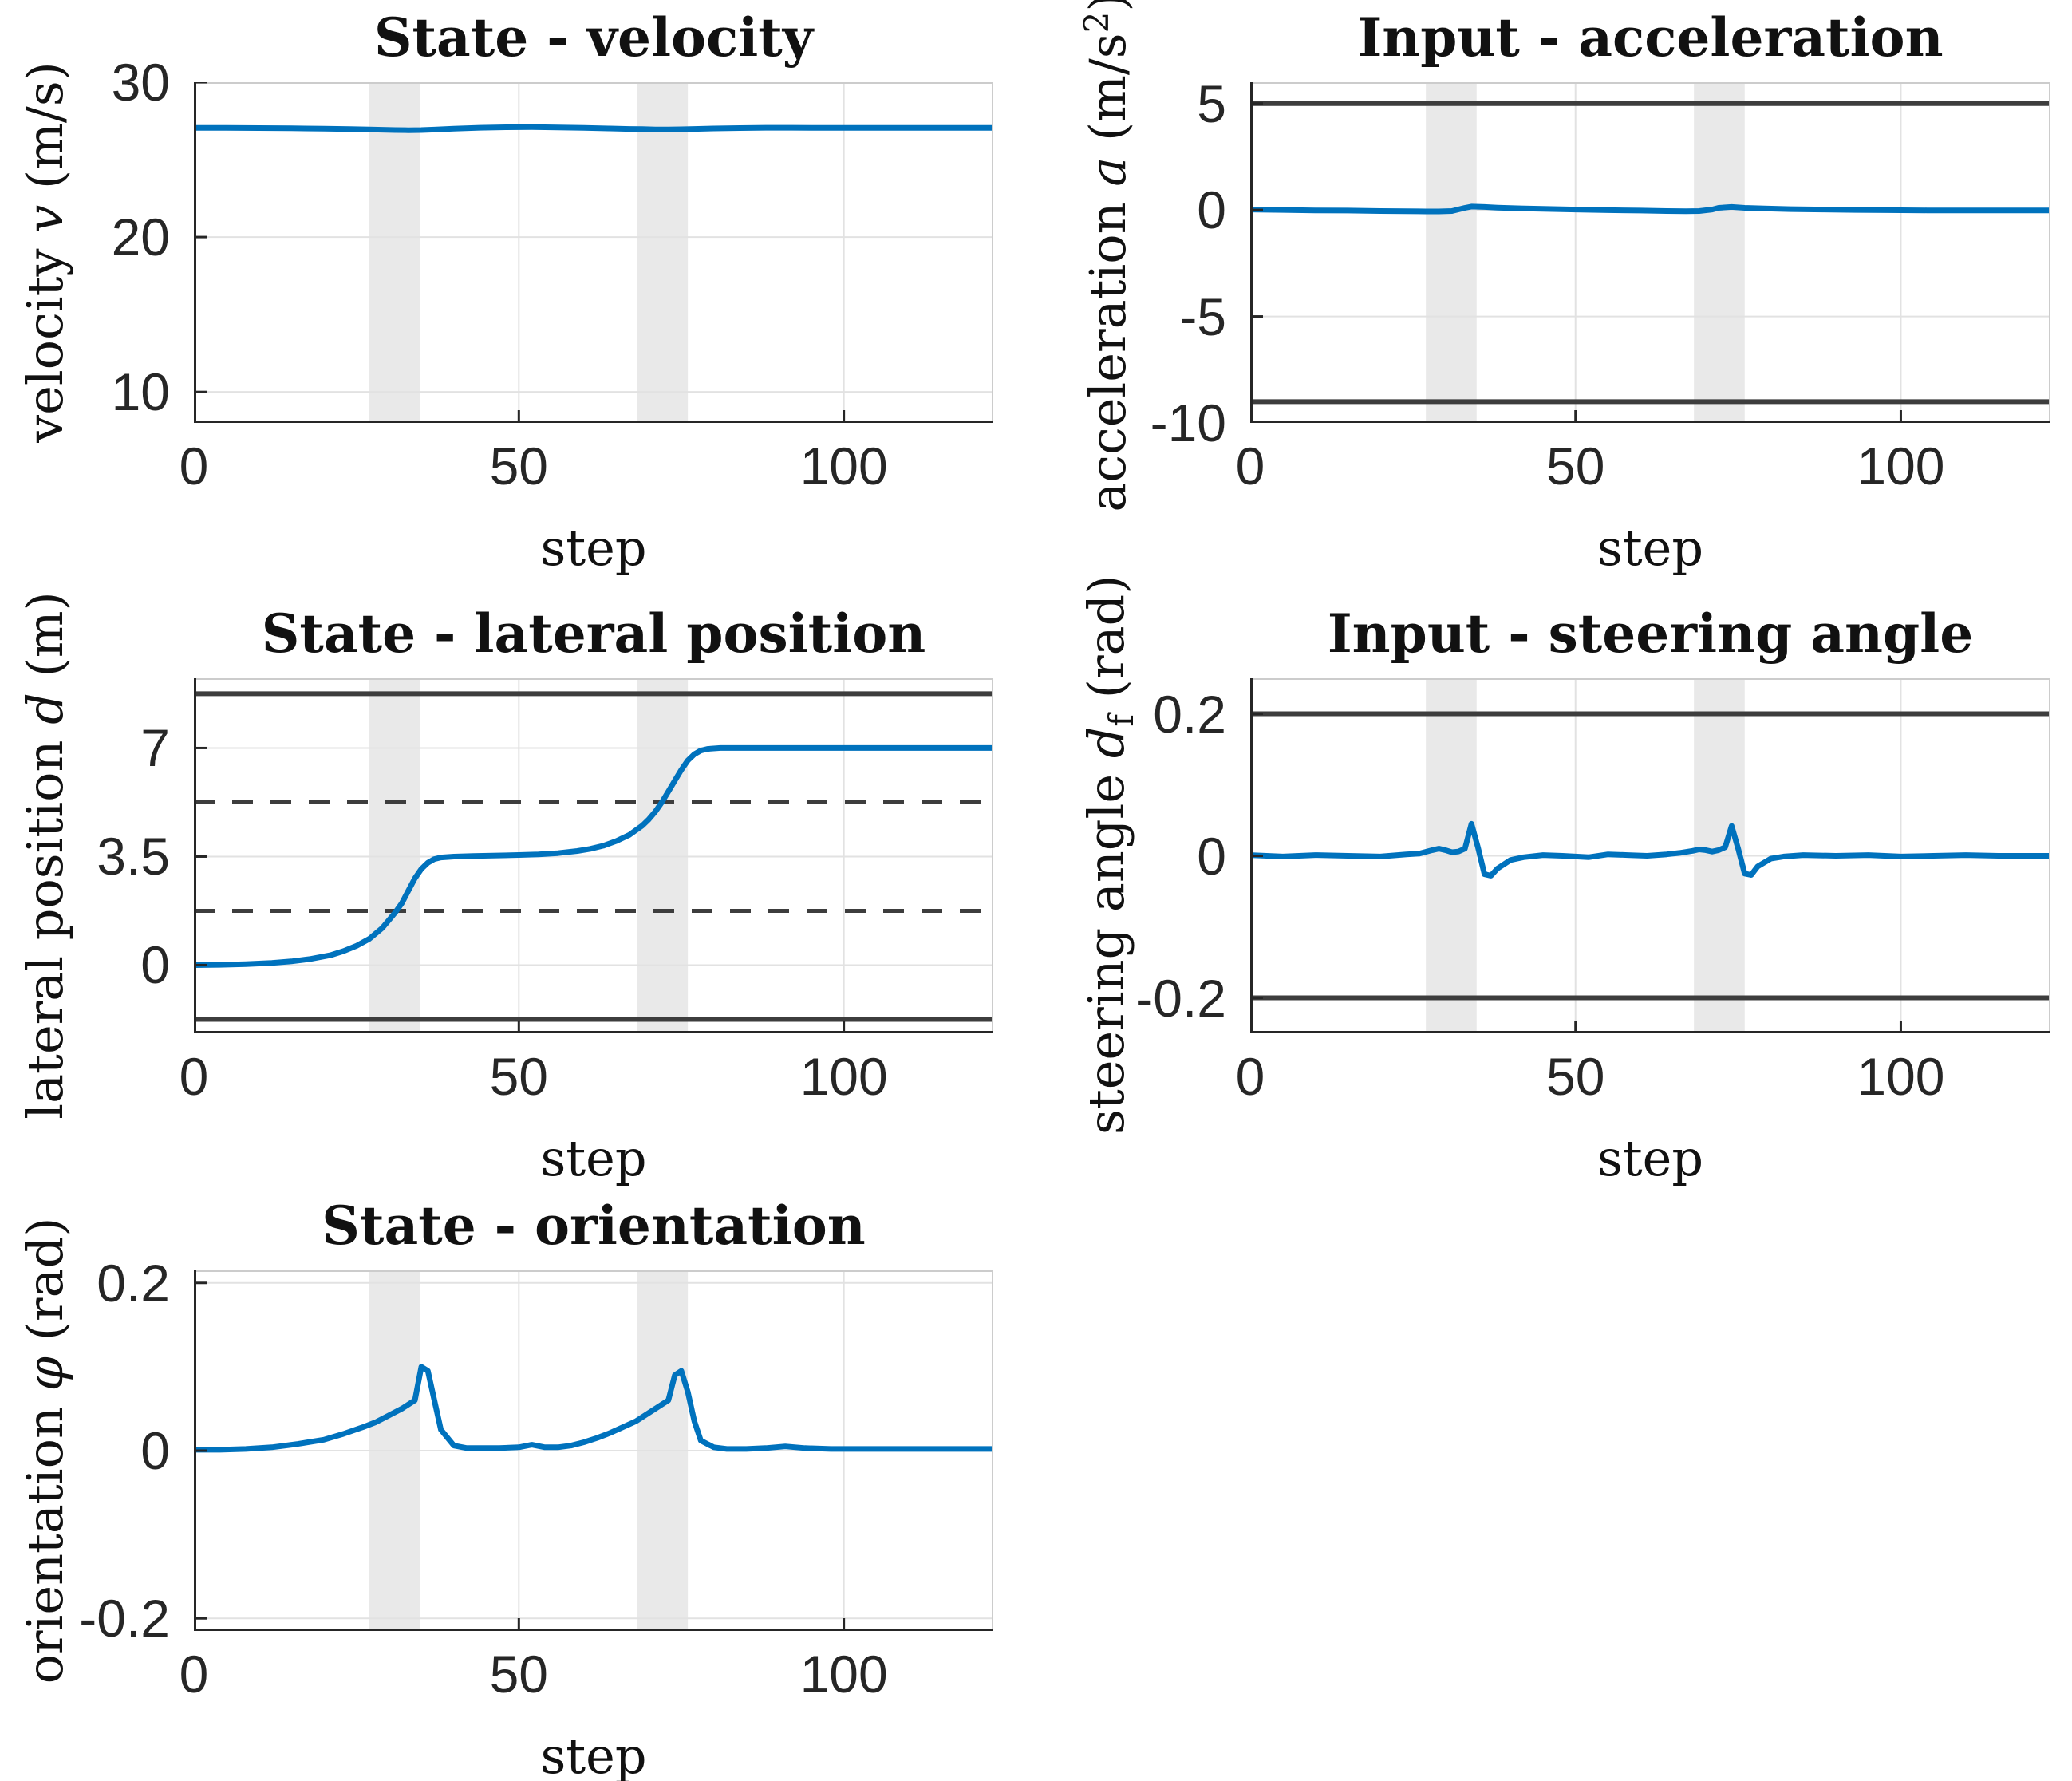  I want to click on steering-plot-area, so click(1650, 855).